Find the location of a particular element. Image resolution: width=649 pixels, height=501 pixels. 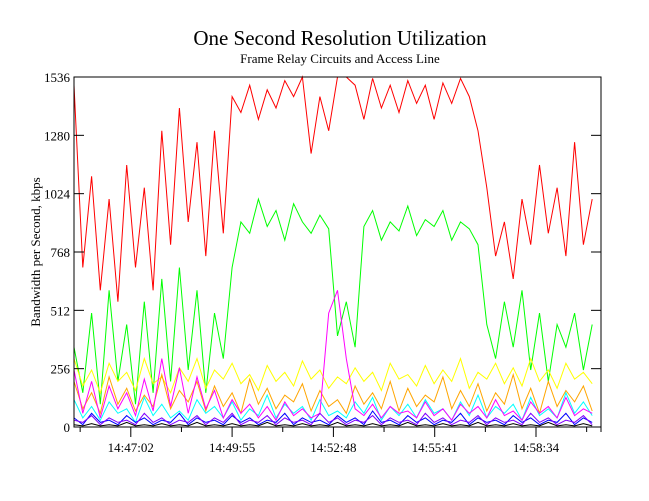

y-tick-label: 768 is located at coordinates (61, 252).